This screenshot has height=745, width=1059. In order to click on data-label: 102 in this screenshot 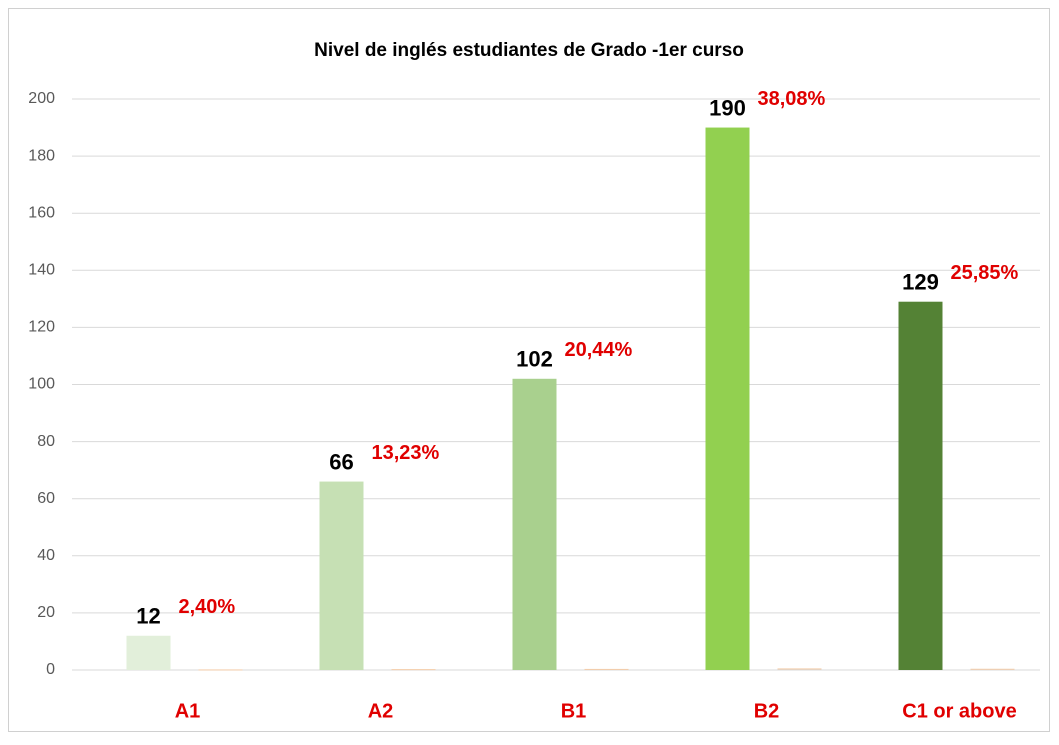, I will do `click(534, 359)`.